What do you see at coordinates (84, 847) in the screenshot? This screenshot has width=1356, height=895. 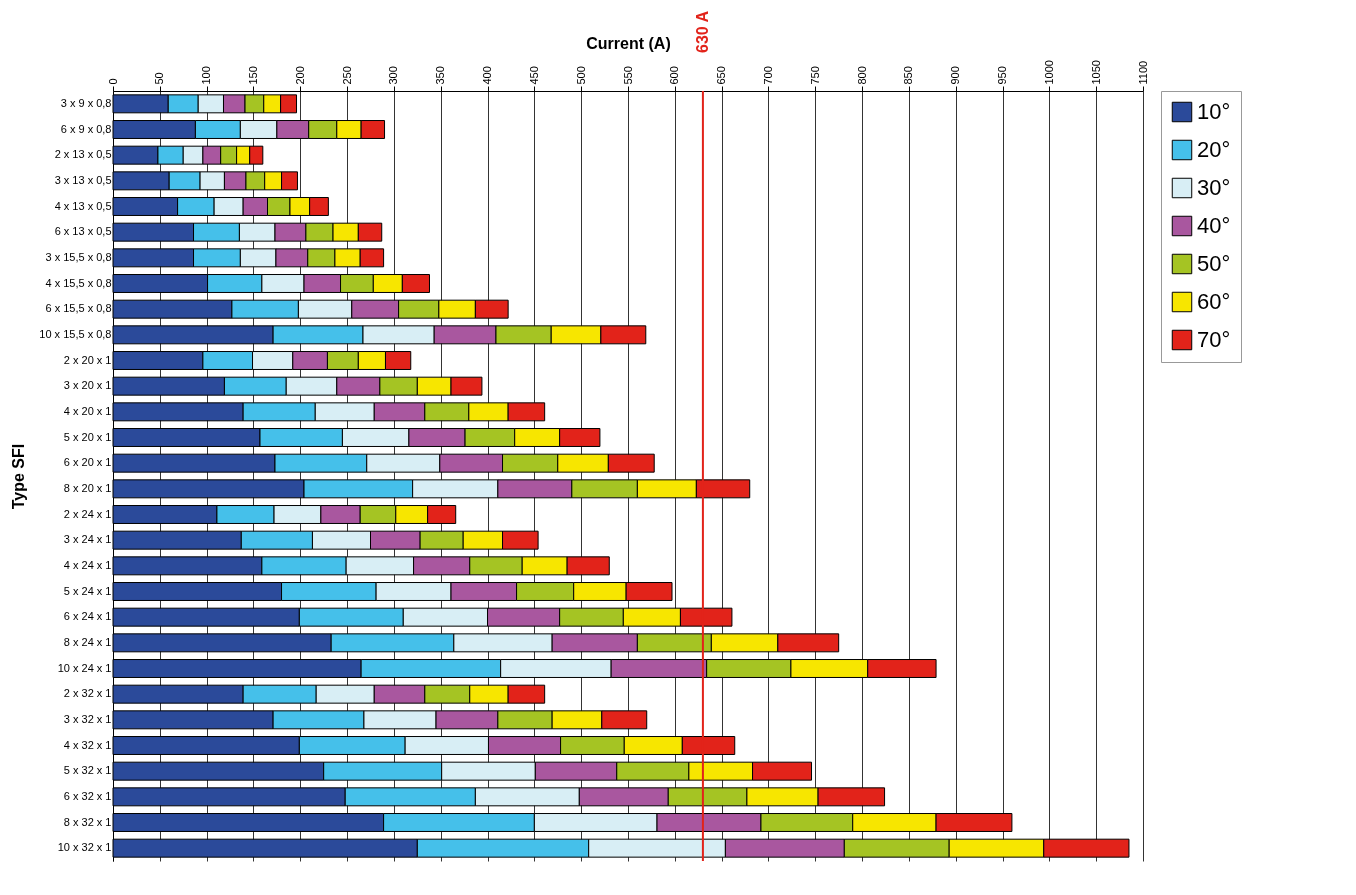 I see `y-tick-label: 10 x 32 x 1` at bounding box center [84, 847].